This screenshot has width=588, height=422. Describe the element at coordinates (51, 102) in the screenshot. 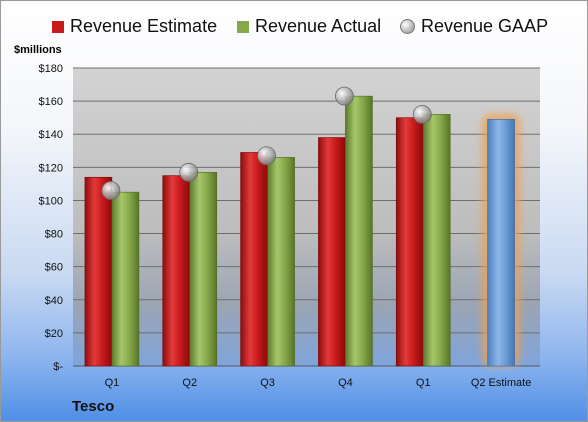

I see `y-tick-label: $160` at that location.